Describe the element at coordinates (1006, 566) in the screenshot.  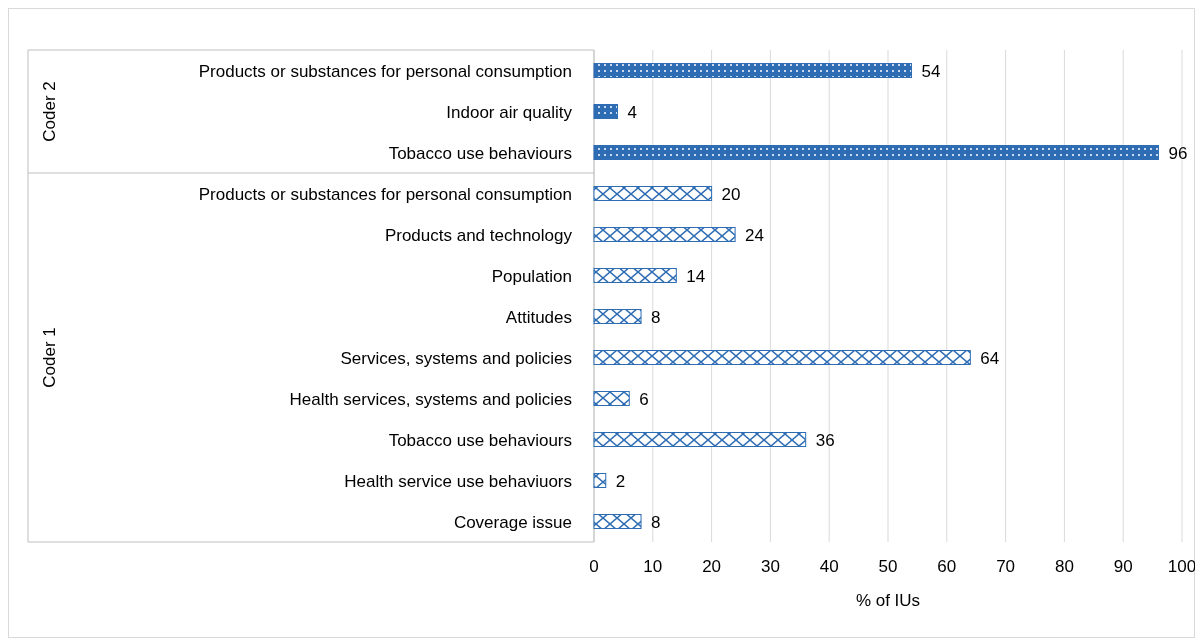
I see `x-tick-label: 70` at that location.